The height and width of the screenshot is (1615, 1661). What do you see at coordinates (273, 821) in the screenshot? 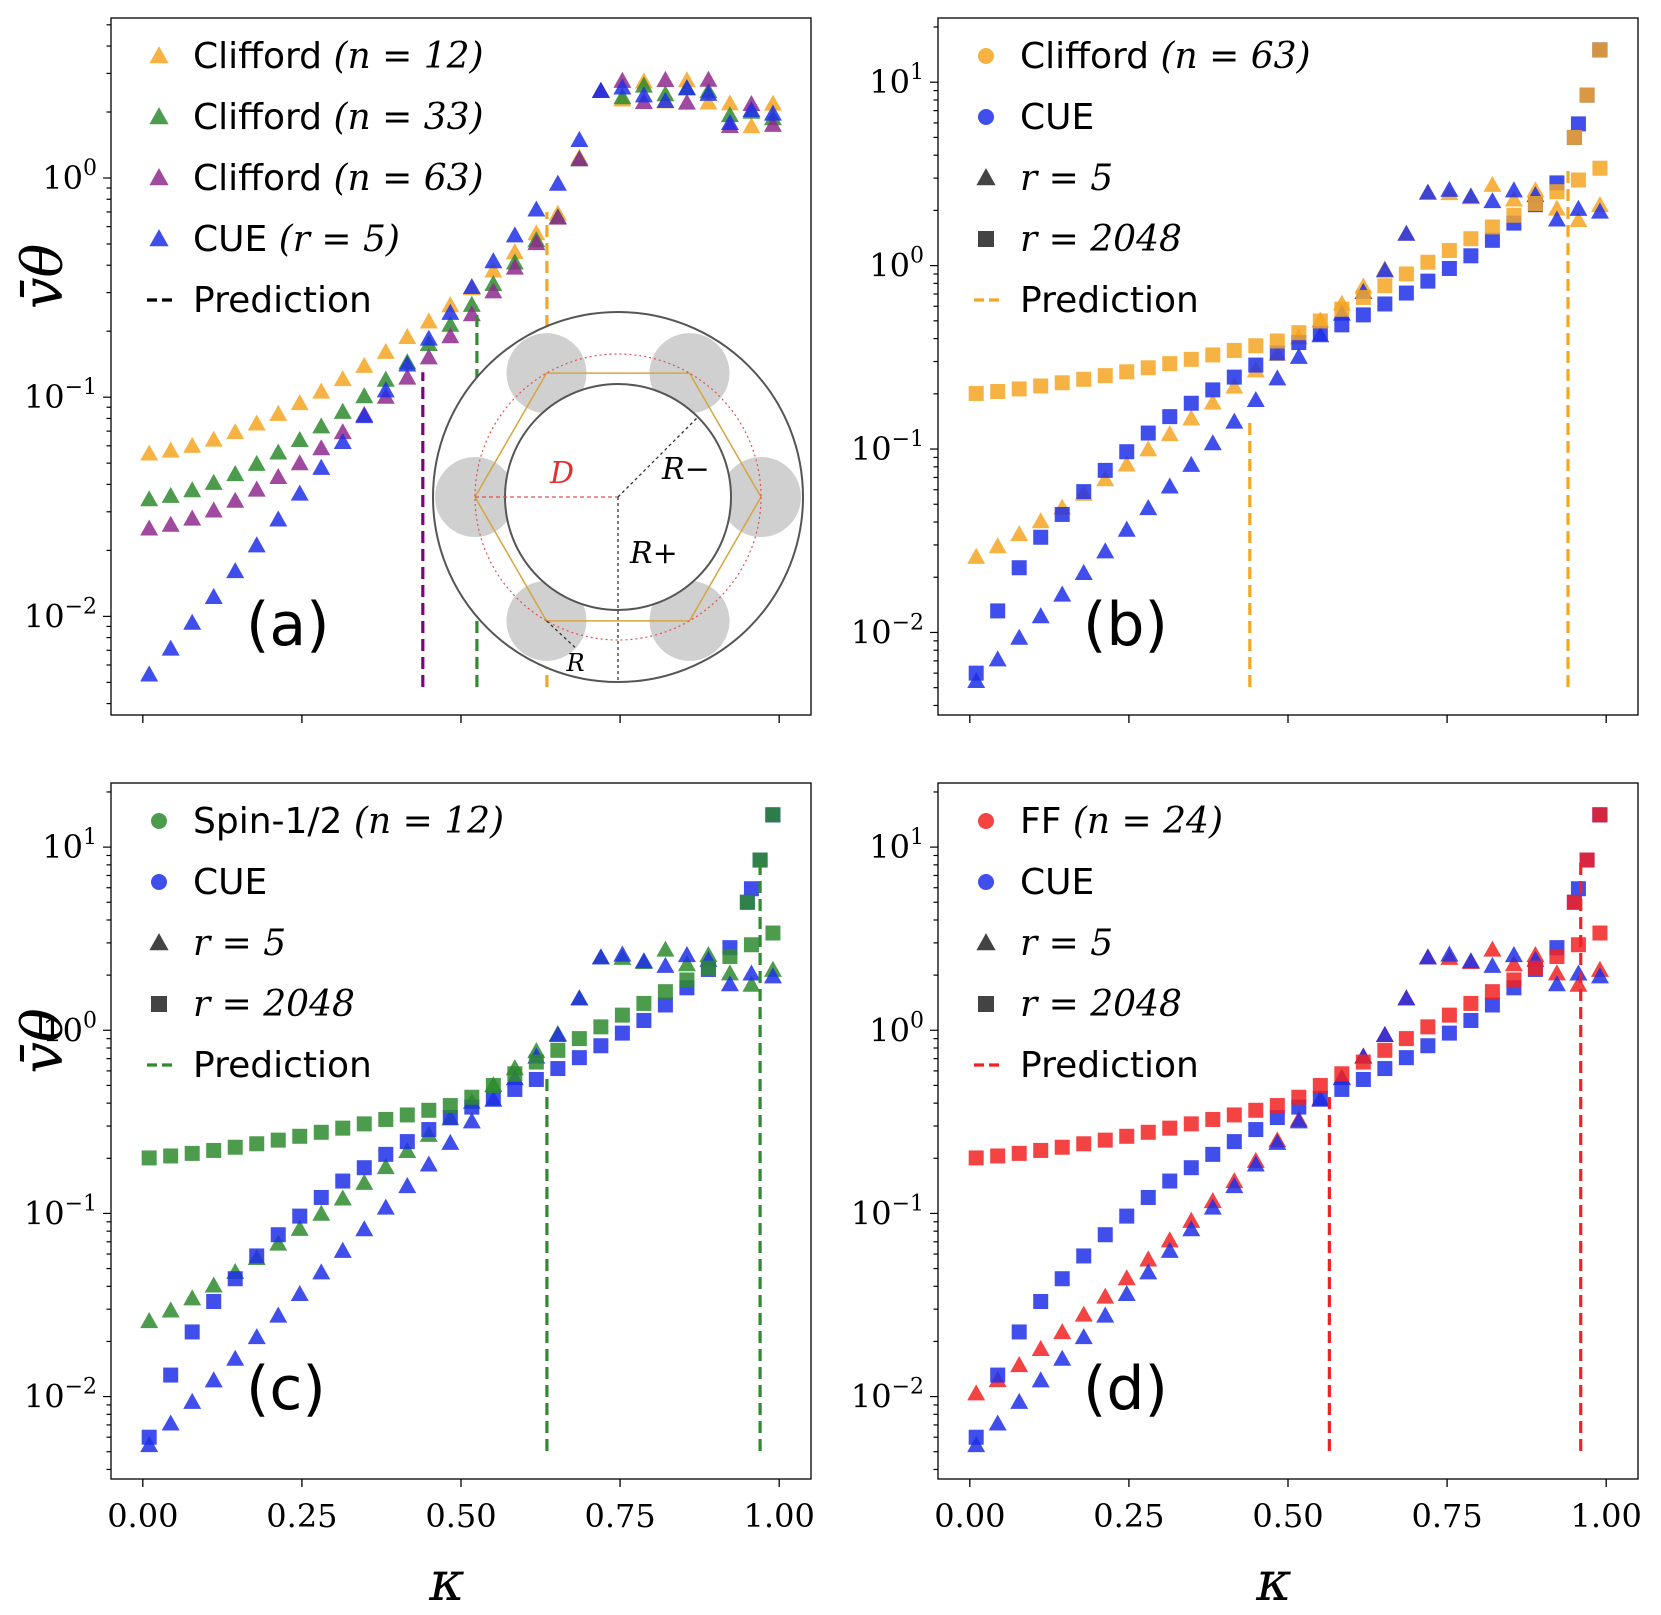
I see `legend-text: Spin-1/2` at bounding box center [273, 821].